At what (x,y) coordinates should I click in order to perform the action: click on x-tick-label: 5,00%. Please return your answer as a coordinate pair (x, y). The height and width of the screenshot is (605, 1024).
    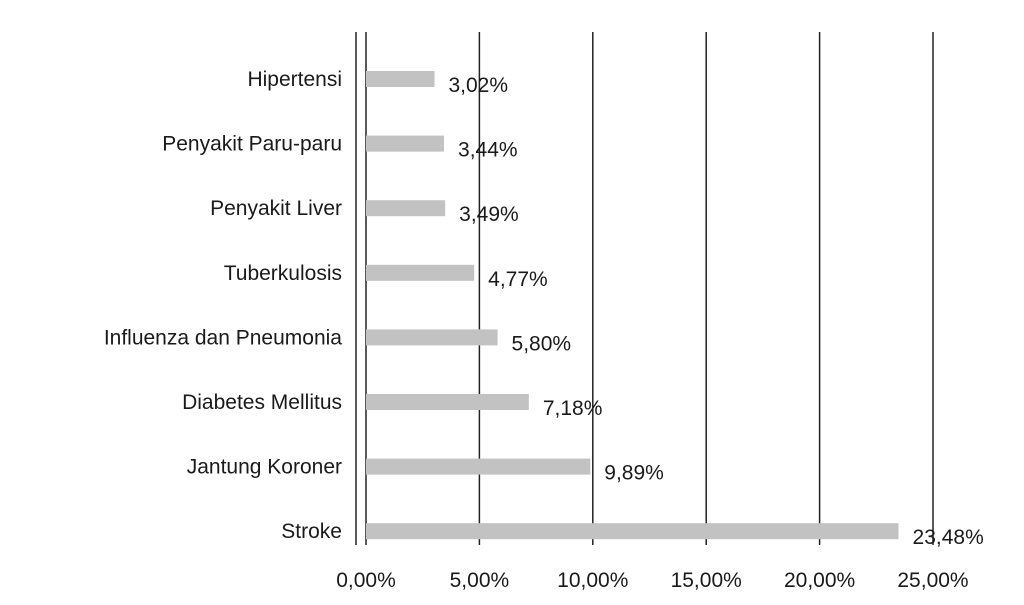
    Looking at the image, I should click on (480, 580).